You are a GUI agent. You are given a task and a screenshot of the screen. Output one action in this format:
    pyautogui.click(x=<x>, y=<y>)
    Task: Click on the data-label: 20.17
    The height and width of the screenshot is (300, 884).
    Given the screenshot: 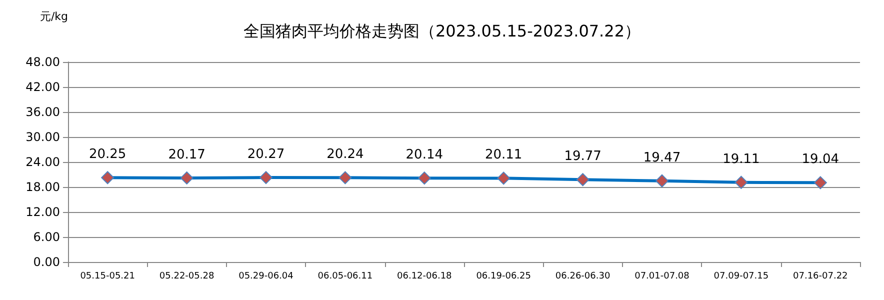 What is the action you would take?
    pyautogui.click(x=187, y=154)
    